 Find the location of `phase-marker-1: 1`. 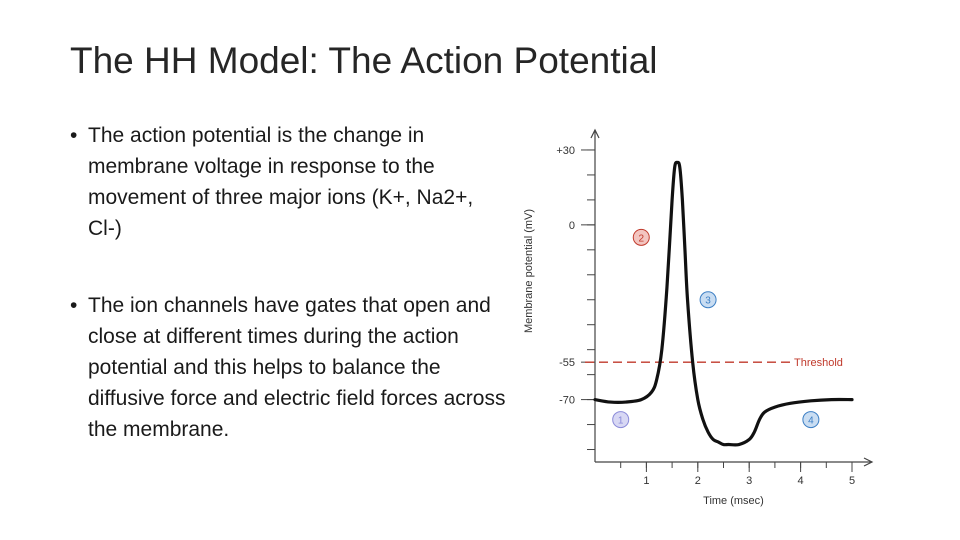

phase-marker-1: 1 is located at coordinates (621, 420).